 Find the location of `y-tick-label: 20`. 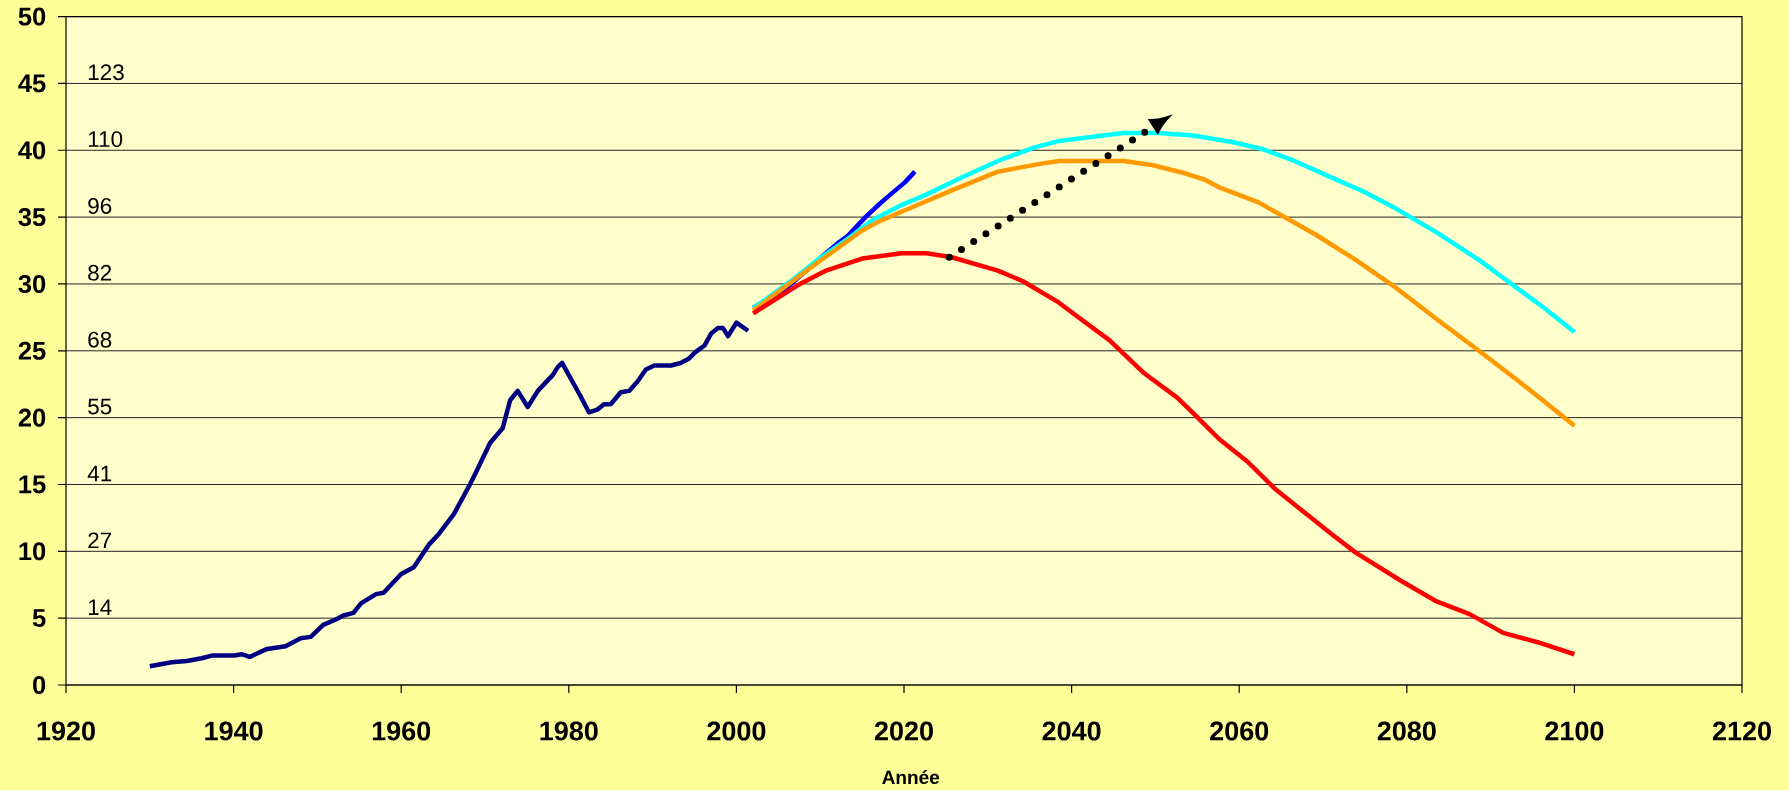

y-tick-label: 20 is located at coordinates (32, 417).